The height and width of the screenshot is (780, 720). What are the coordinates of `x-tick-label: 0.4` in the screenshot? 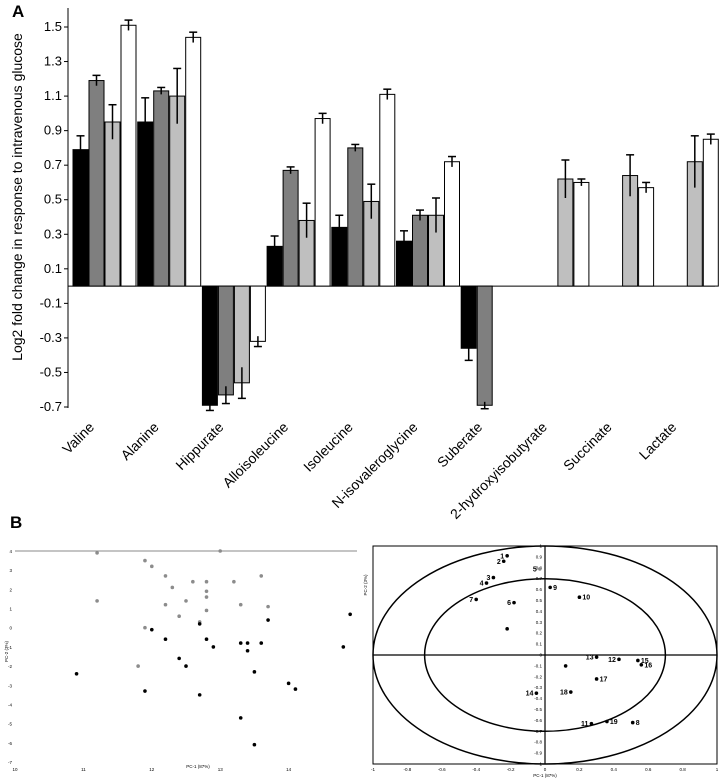 It's located at (614, 769).